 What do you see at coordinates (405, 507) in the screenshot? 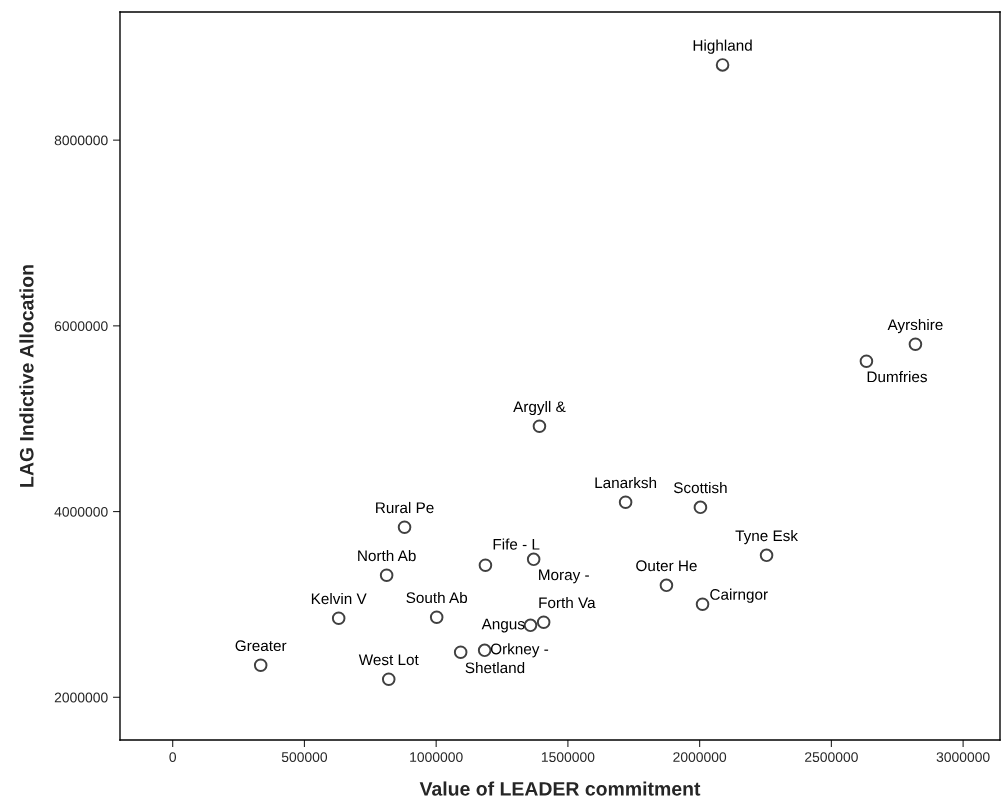
I see `annotation: Rural Pe` at bounding box center [405, 507].